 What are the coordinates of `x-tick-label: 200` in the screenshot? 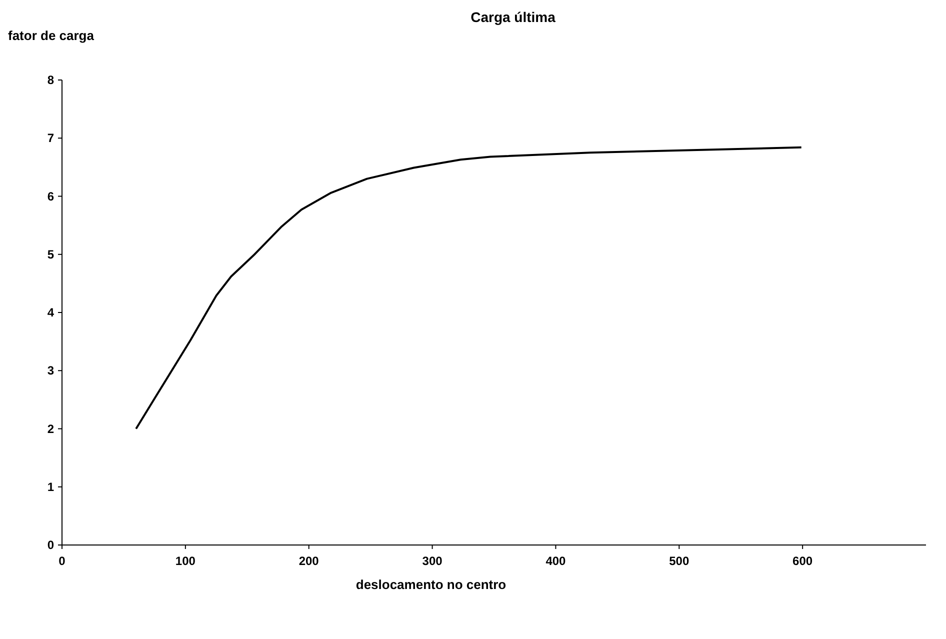 It's located at (309, 561).